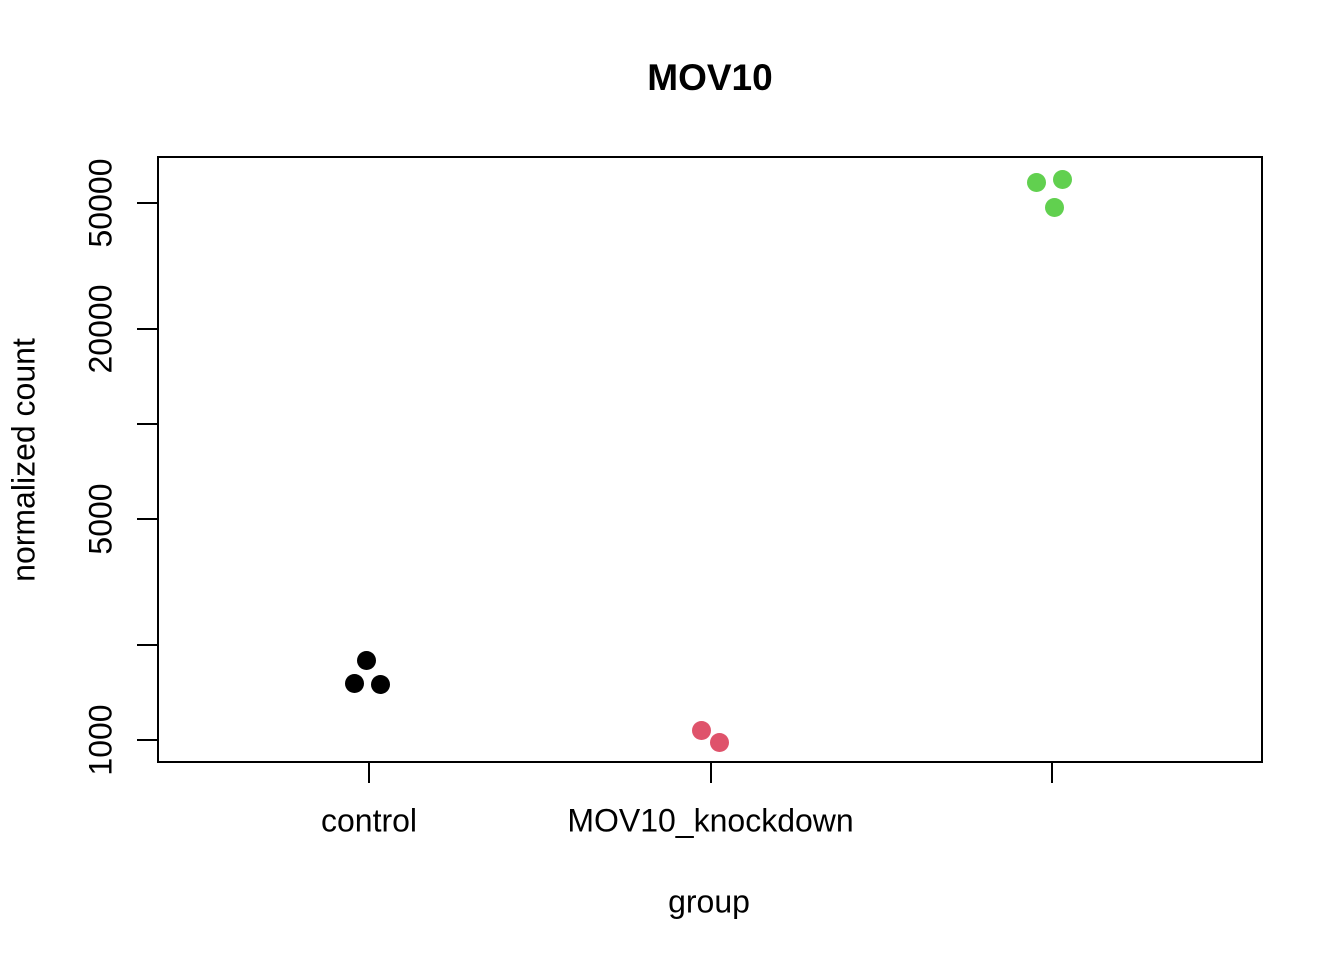 The width and height of the screenshot is (1344, 960). Describe the element at coordinates (100, 519) in the screenshot. I see `y-tick-label: 5000` at that location.